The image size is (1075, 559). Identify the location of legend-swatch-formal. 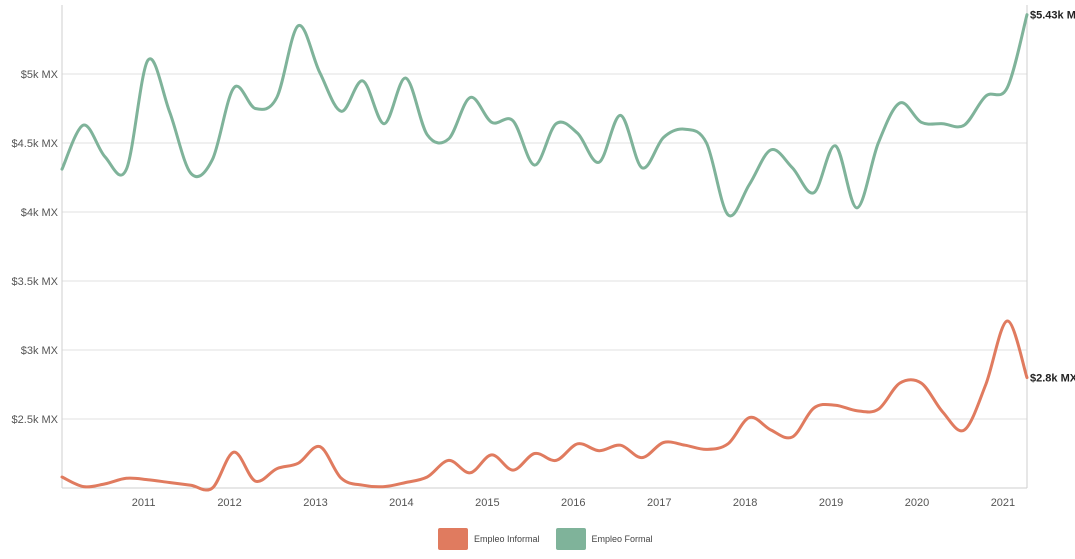
(570, 539).